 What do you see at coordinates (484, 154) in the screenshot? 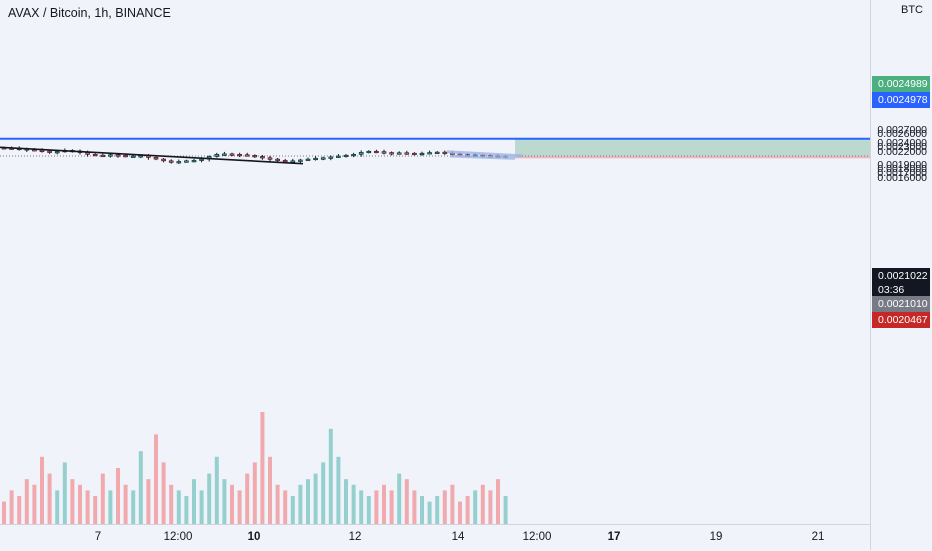
I see `channel-upper` at bounding box center [484, 154].